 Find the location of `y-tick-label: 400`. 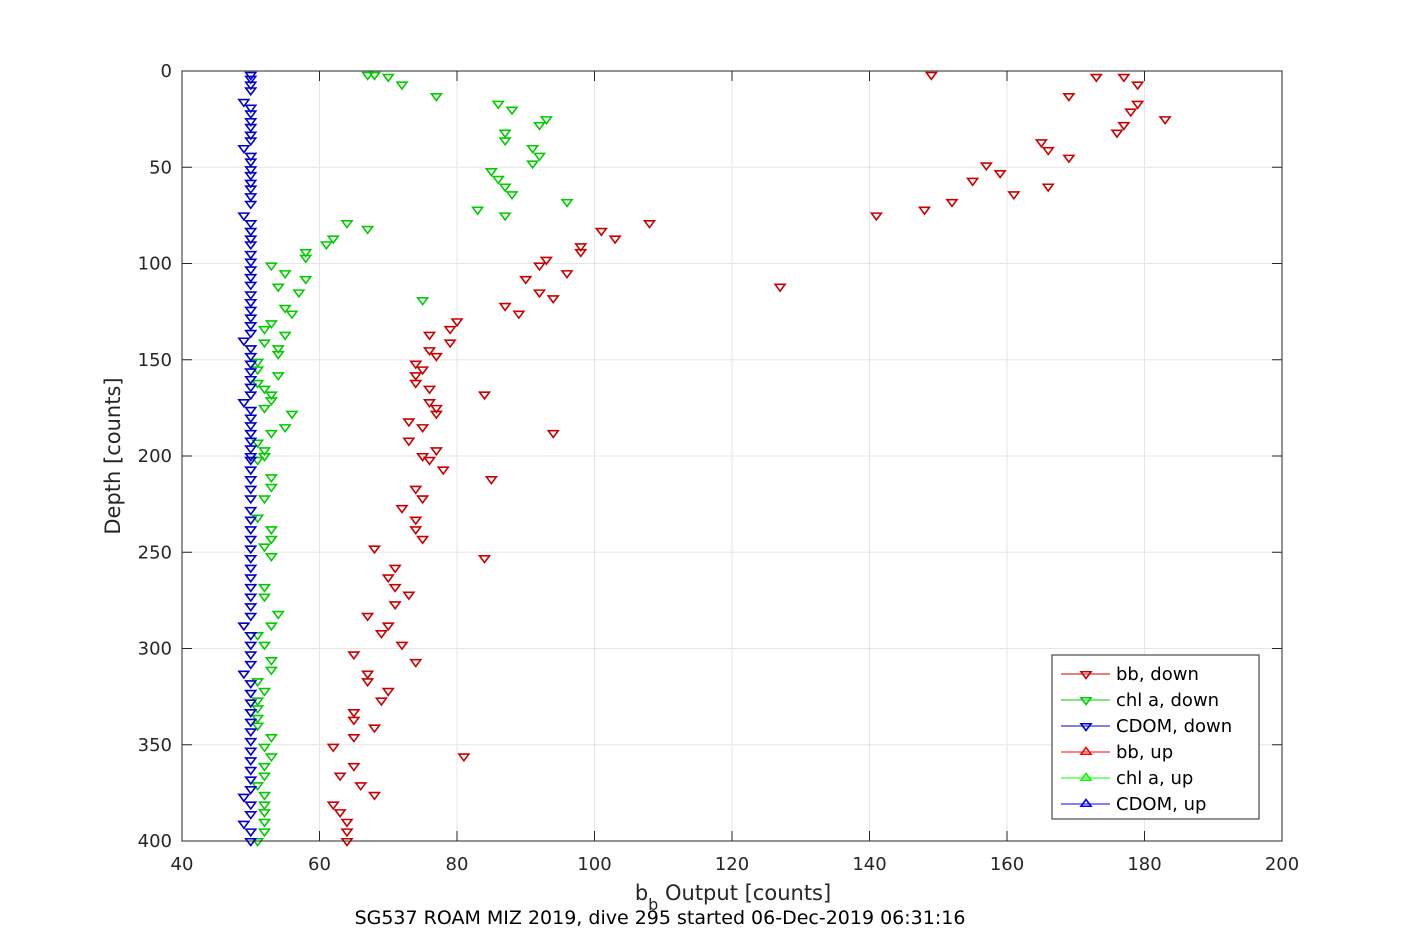

y-tick-label: 400 is located at coordinates (155, 841).